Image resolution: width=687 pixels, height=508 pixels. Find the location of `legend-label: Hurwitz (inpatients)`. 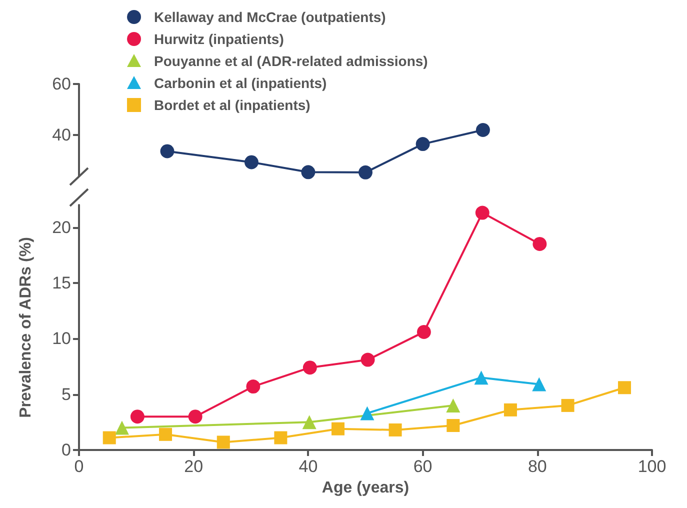

legend-label: Hurwitz (inpatients) is located at coordinates (219, 39).